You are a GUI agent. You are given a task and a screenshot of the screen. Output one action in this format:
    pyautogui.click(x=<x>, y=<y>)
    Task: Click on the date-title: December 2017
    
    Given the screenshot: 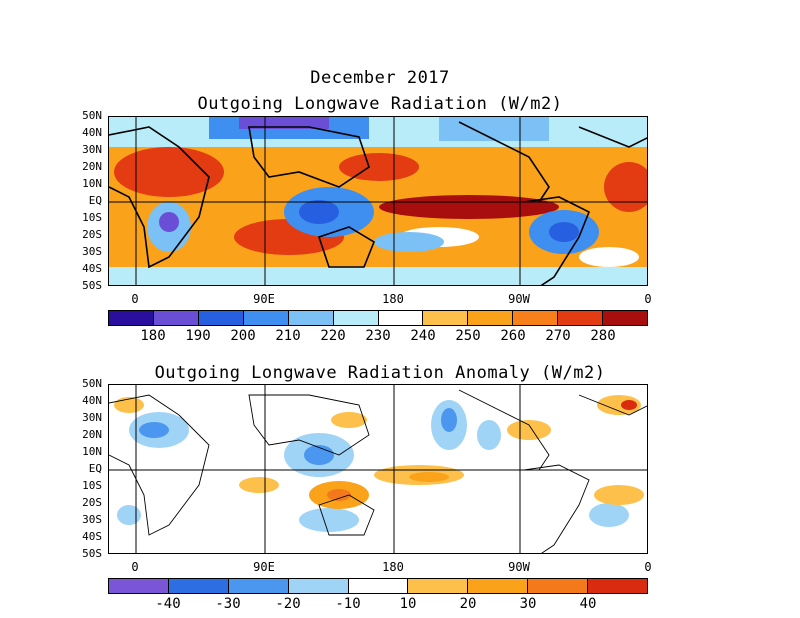 What is the action you would take?
    pyautogui.click(x=380, y=78)
    